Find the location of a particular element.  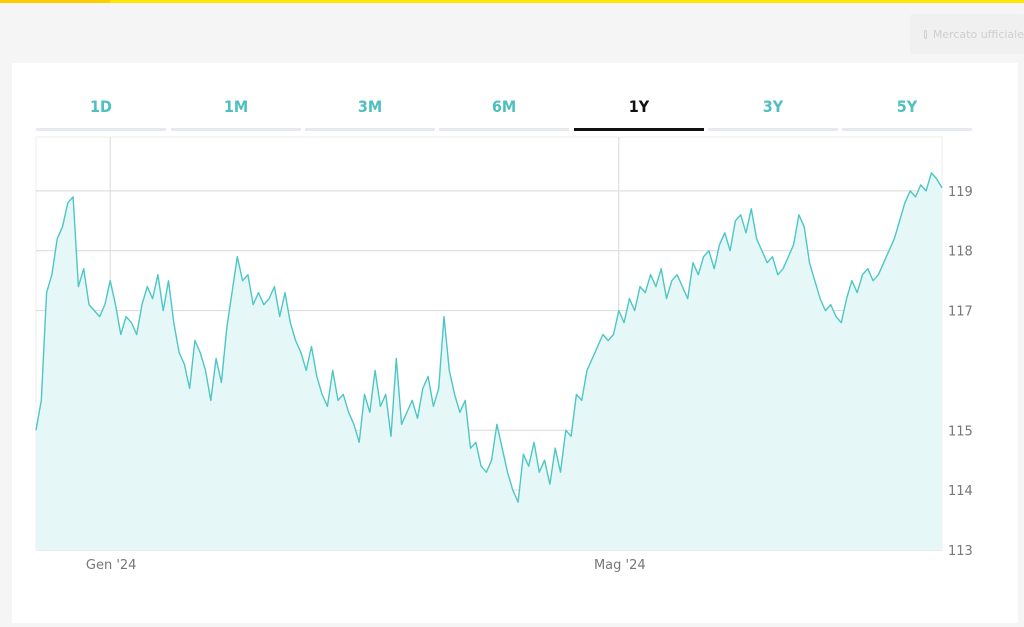

x-tick-label: Gen '24 is located at coordinates (111, 565).